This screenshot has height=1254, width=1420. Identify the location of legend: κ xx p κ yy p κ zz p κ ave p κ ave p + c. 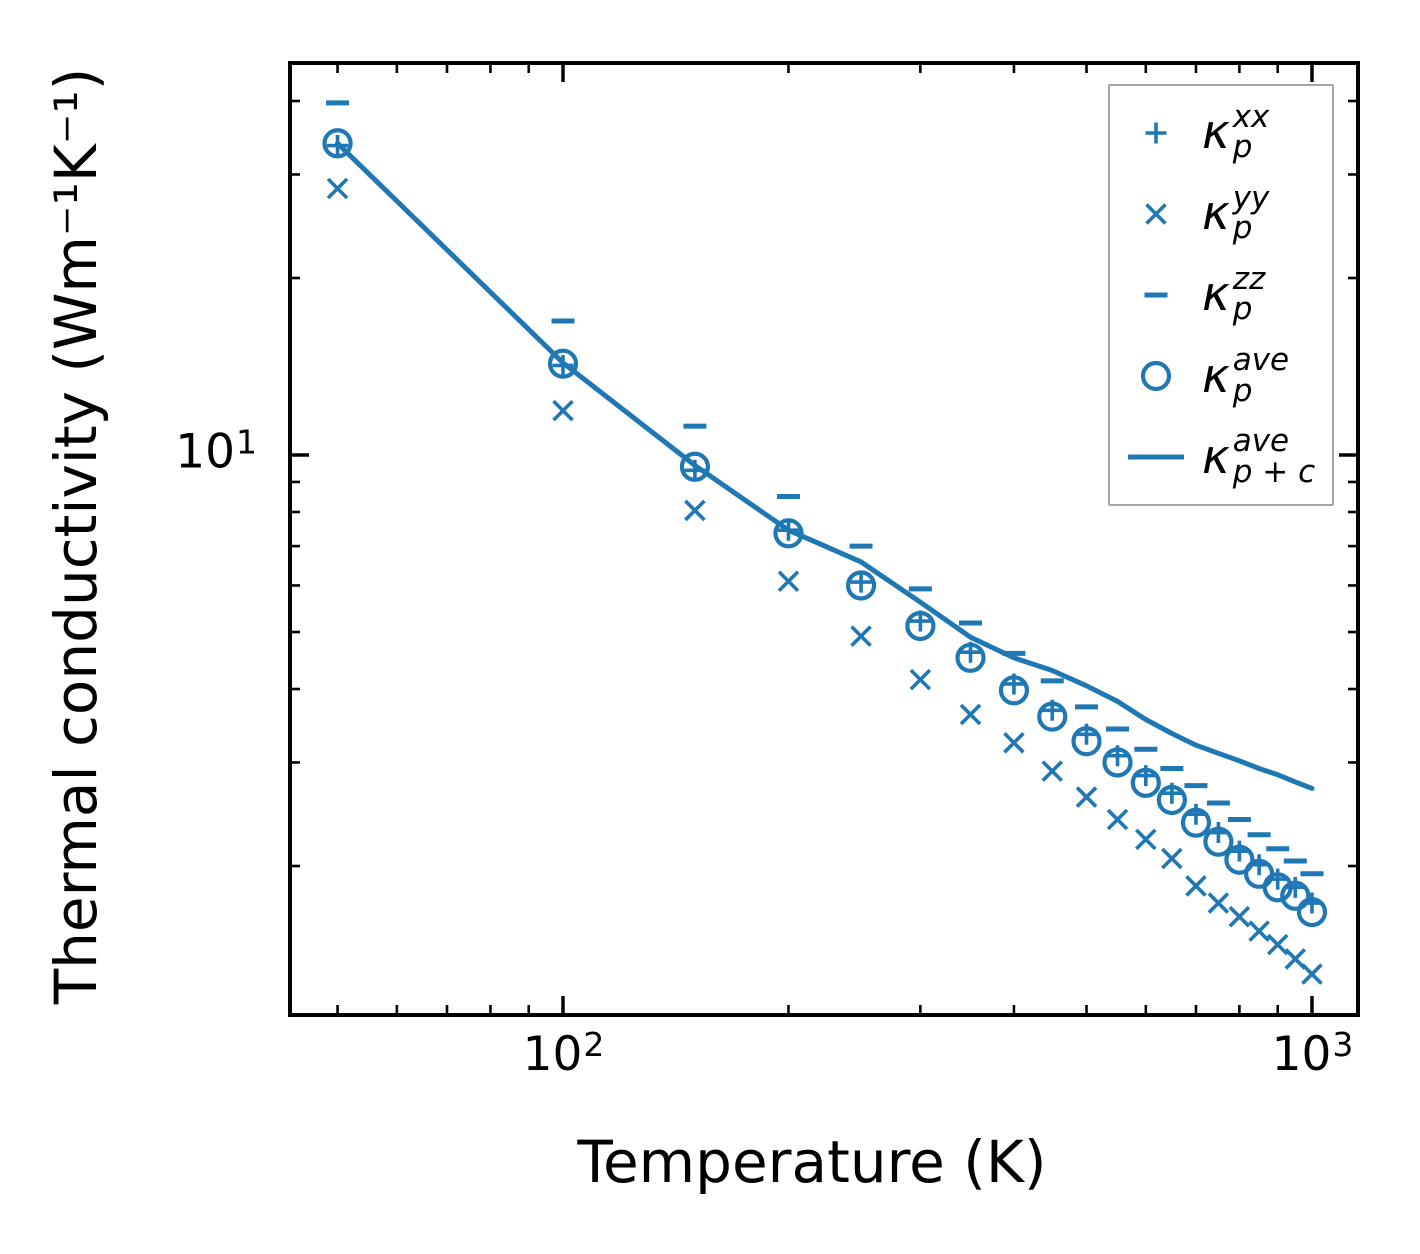
(1221, 295).